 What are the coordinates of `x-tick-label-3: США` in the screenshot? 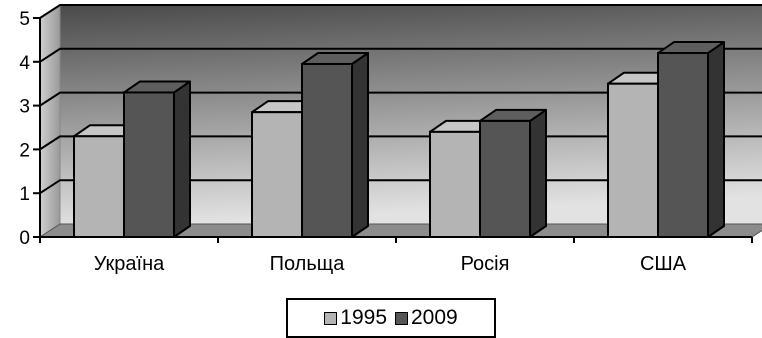 It's located at (663, 264).